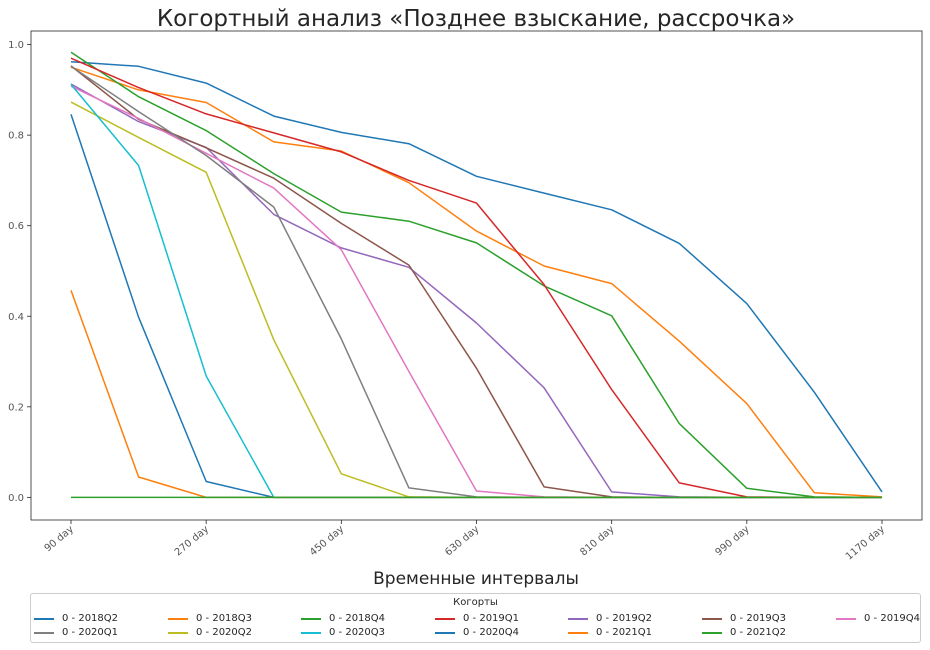 This screenshot has width=930, height=650. I want to click on legend-label: 0 - 2020Q2, so click(224, 632).